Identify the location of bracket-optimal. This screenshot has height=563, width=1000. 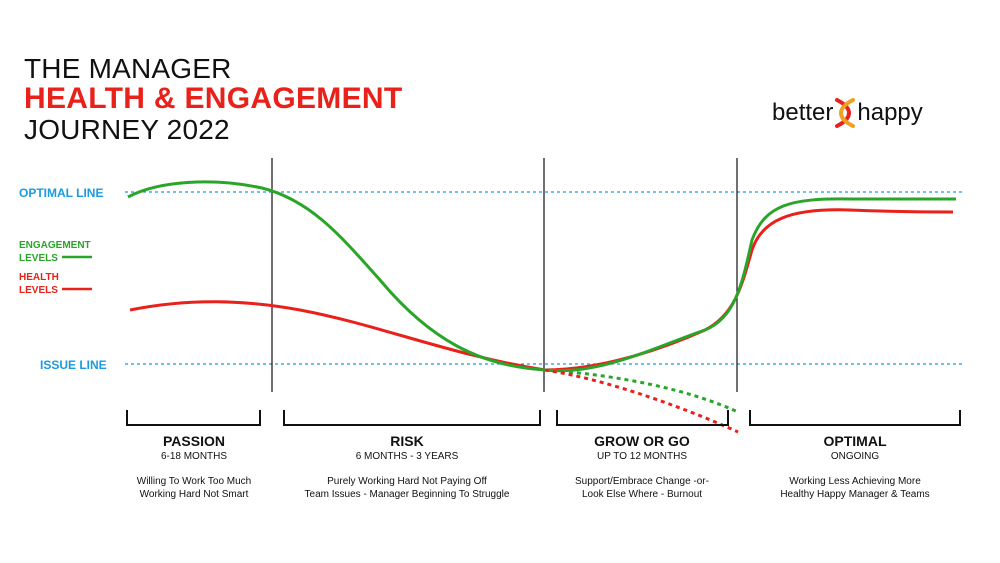
(855, 418).